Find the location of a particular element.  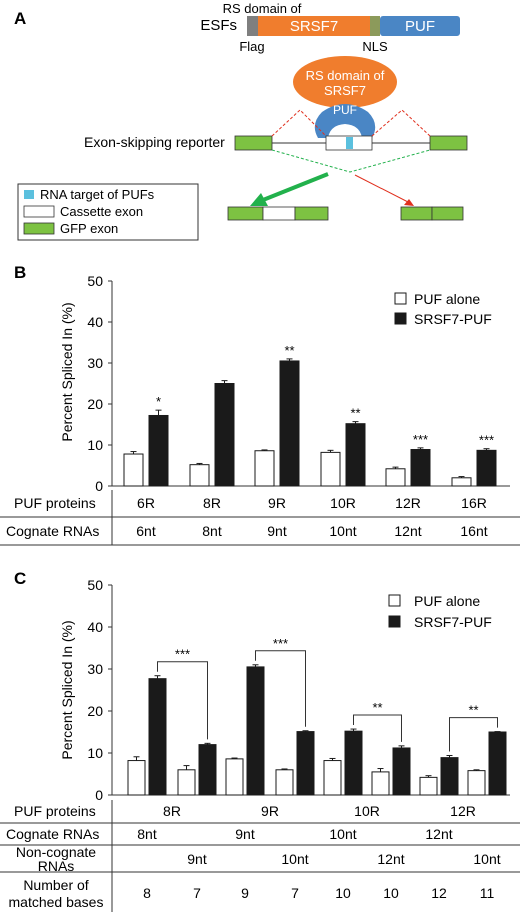

nls-label: NLS is located at coordinates (375, 46).